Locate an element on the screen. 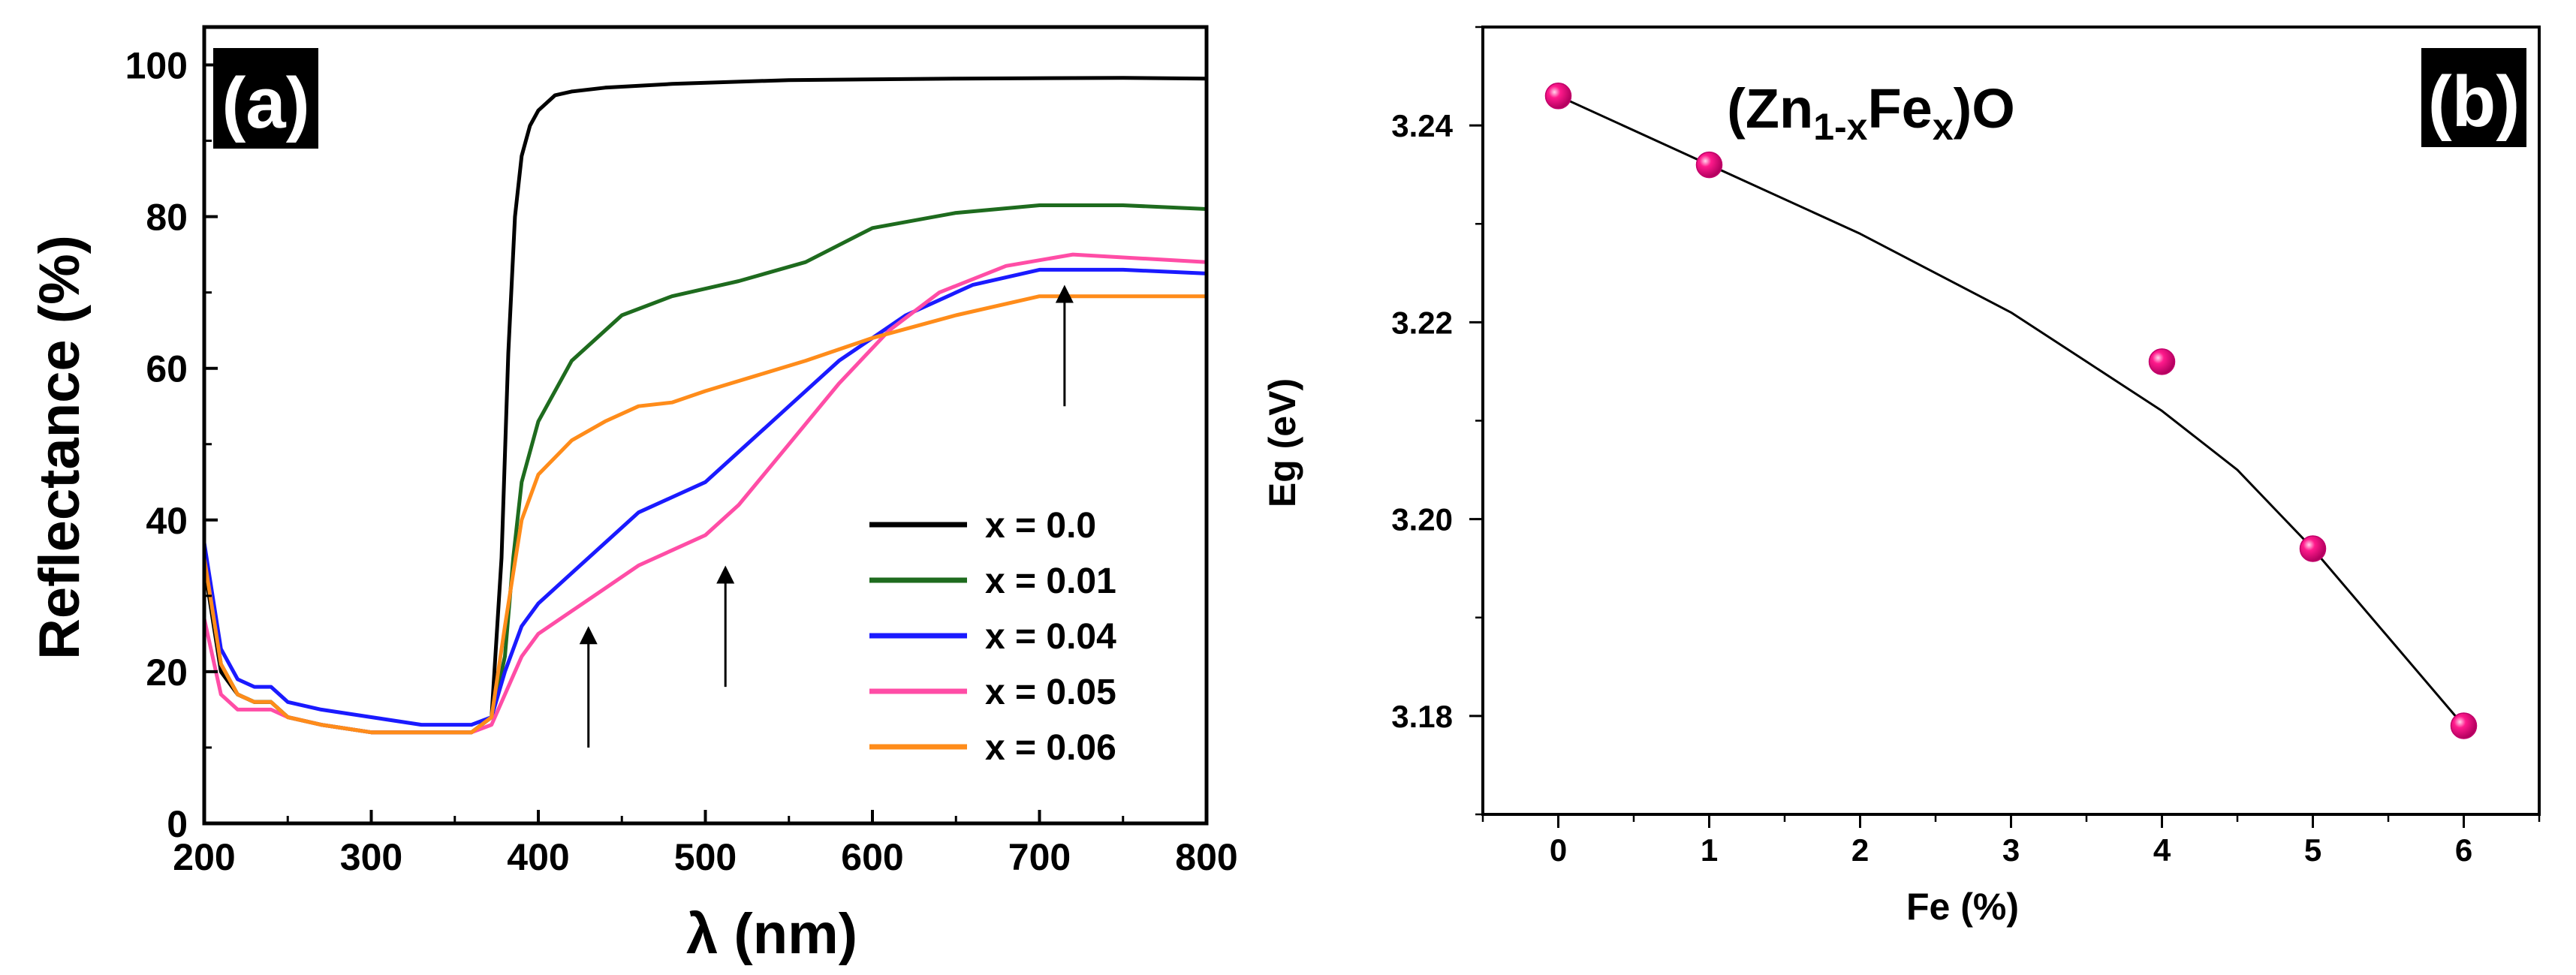 This screenshot has height=975, width=2576. b-x-tick-label-3: 3 is located at coordinates (2011, 850).